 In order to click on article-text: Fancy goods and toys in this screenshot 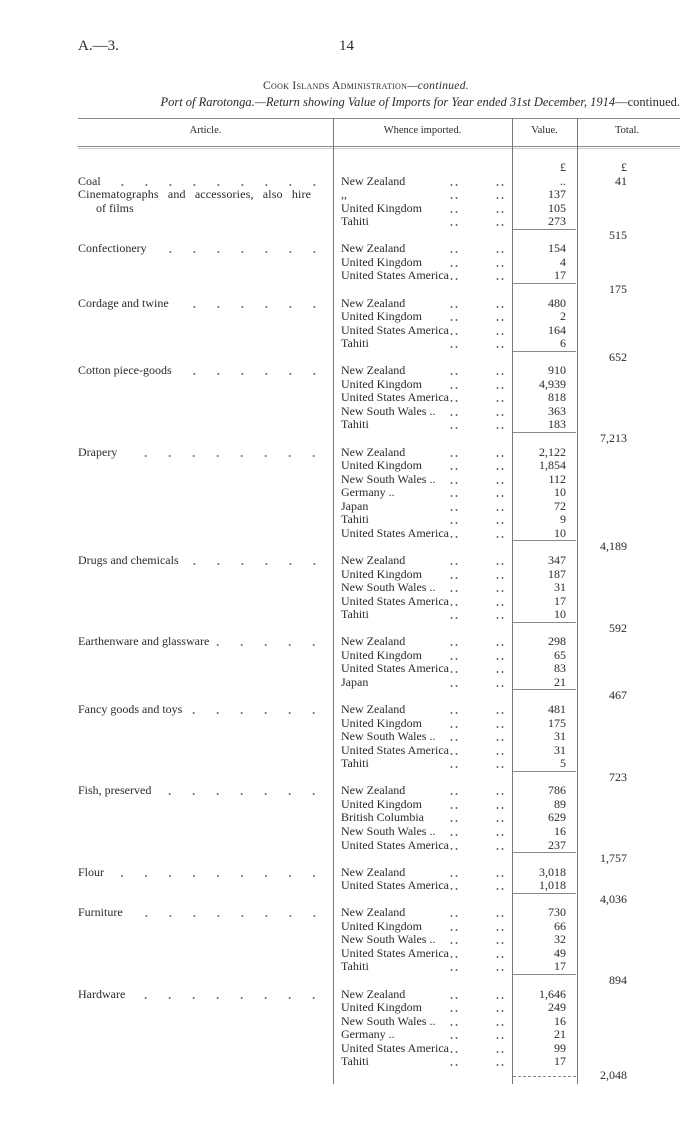, I will do `click(130, 709)`.